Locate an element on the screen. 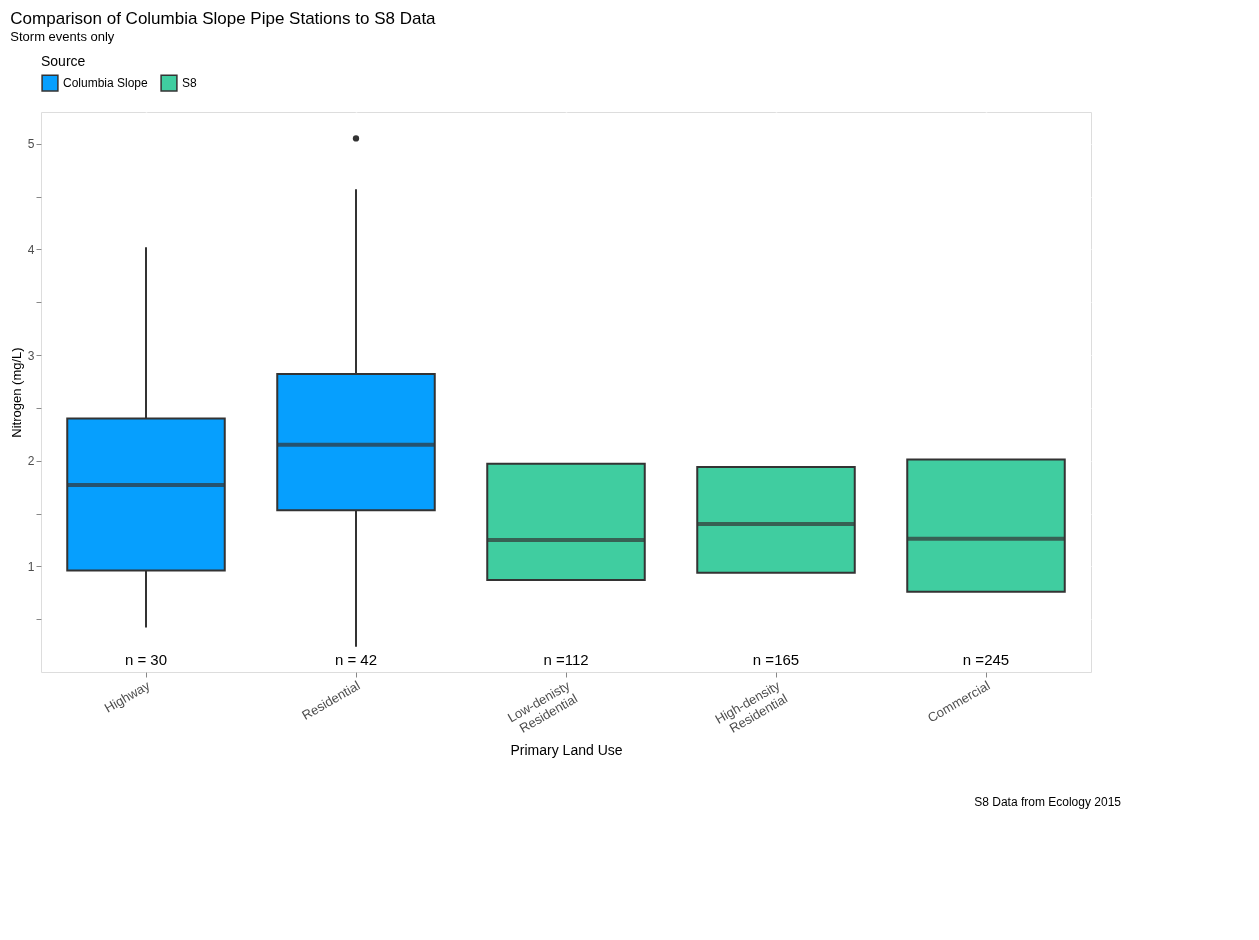 This screenshot has width=1259, height=940. chart-title: Comparison of Columbia Slope Pipe Stations to S8 Data is located at coordinates (223, 18).